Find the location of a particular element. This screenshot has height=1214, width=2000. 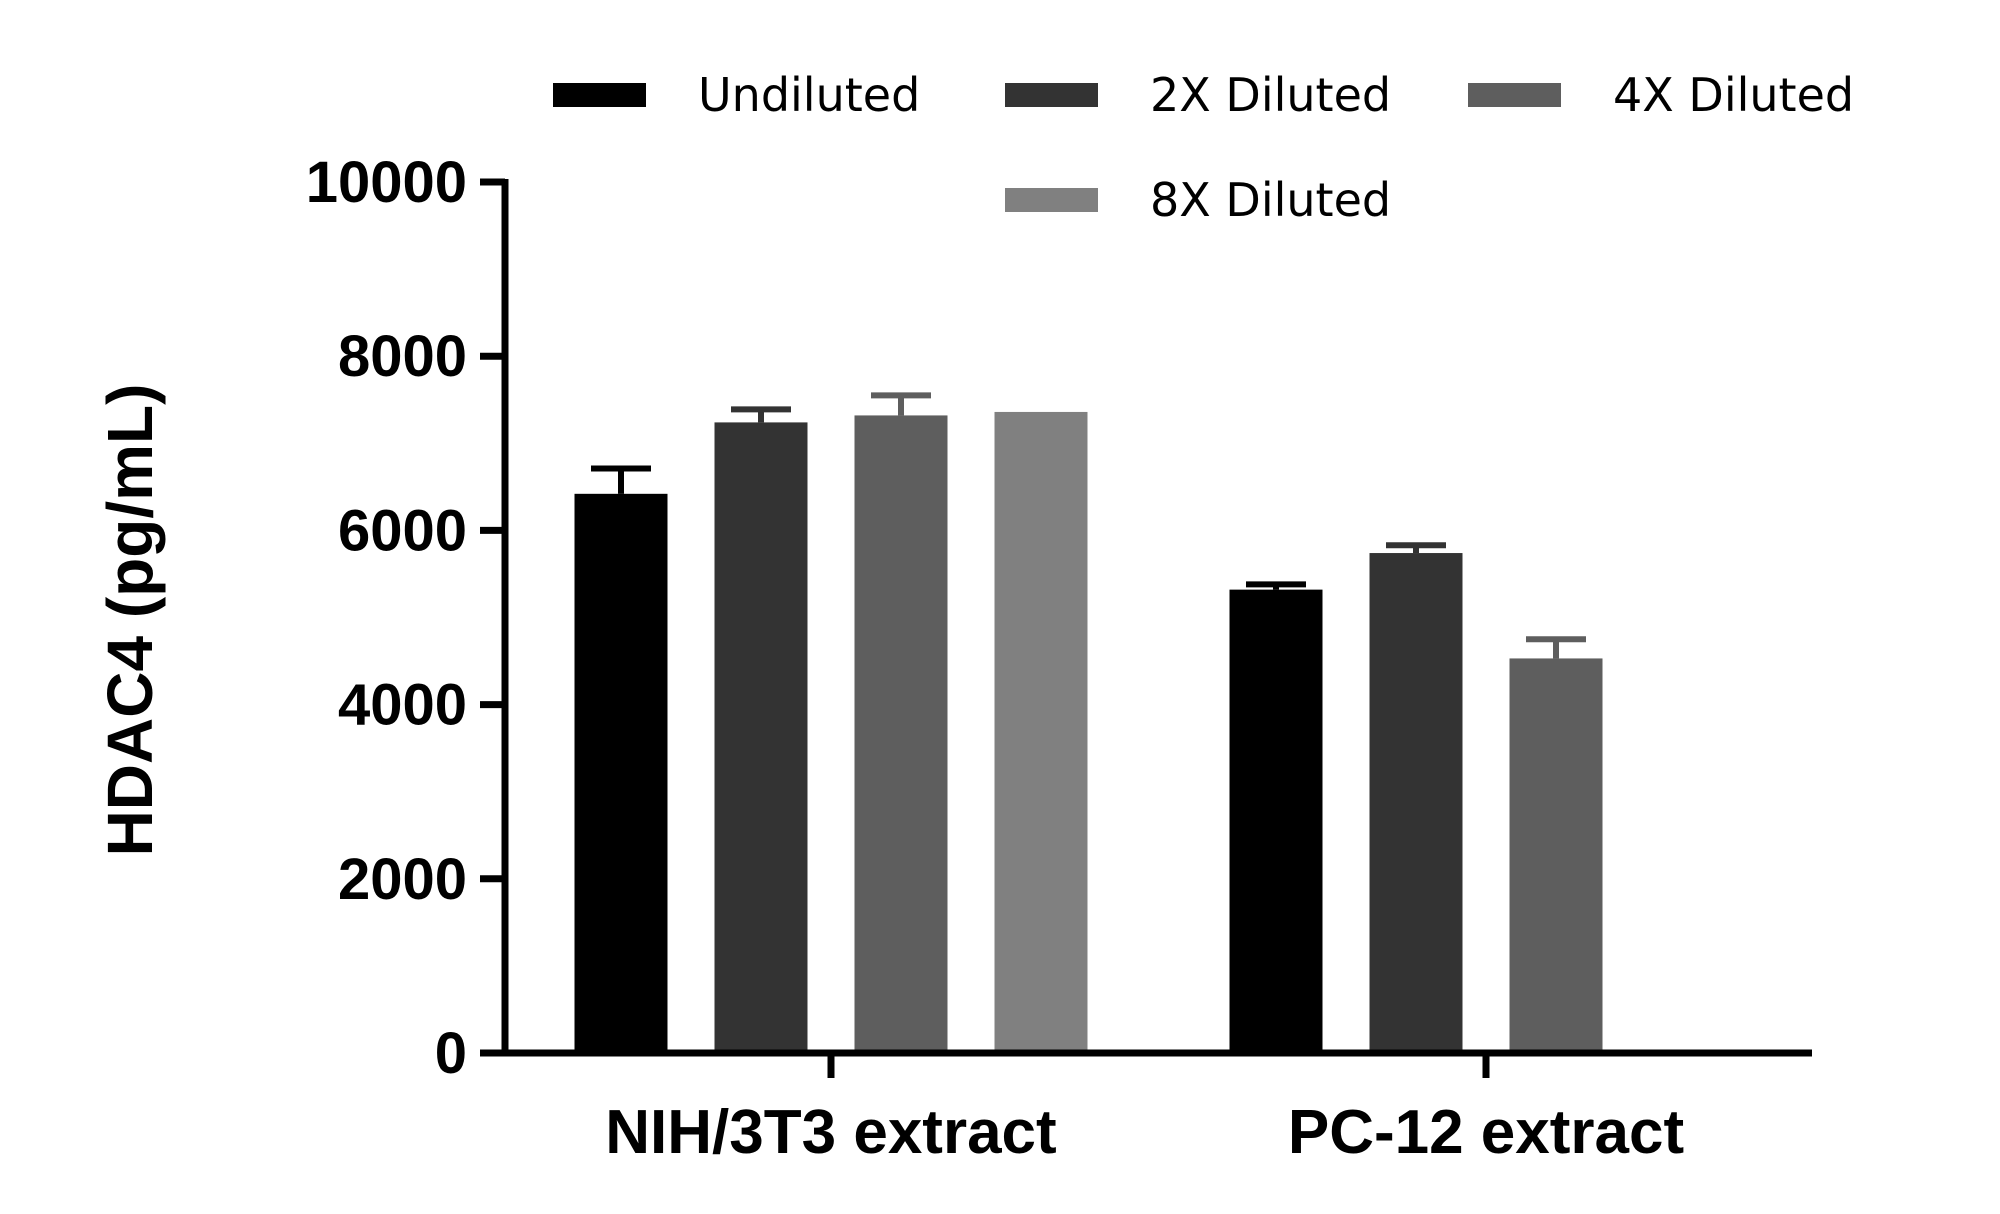

y-tick-label: 6000 is located at coordinates (402, 530).